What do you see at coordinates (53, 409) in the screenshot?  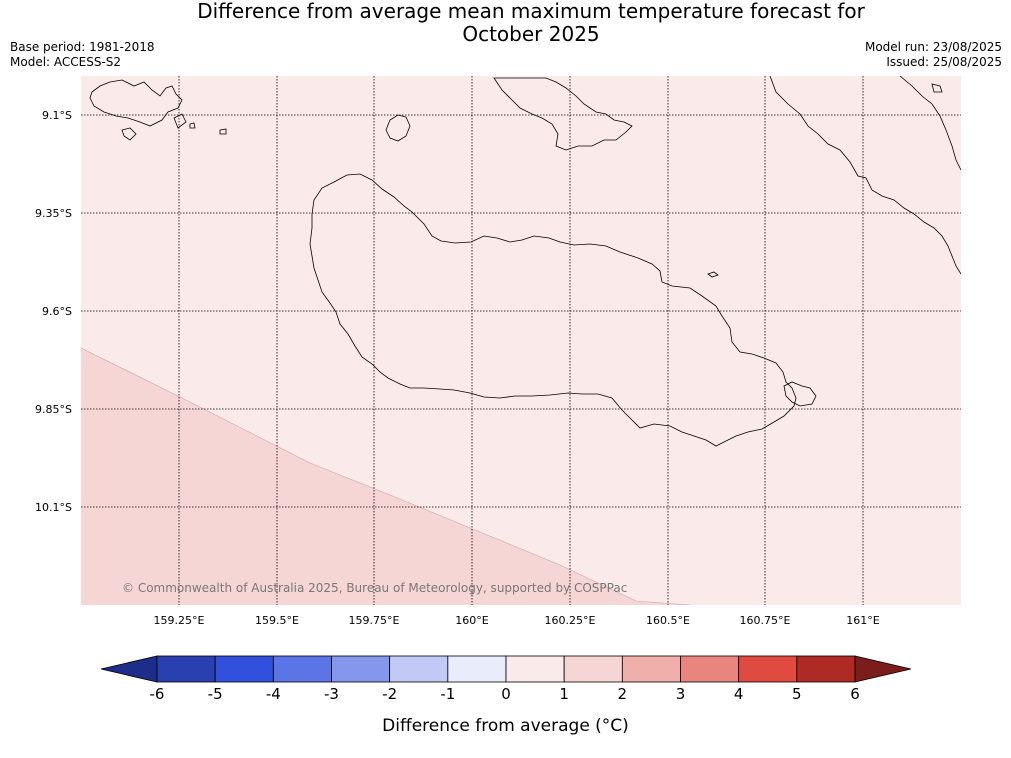 I see `lat-label: 9.85°S` at bounding box center [53, 409].